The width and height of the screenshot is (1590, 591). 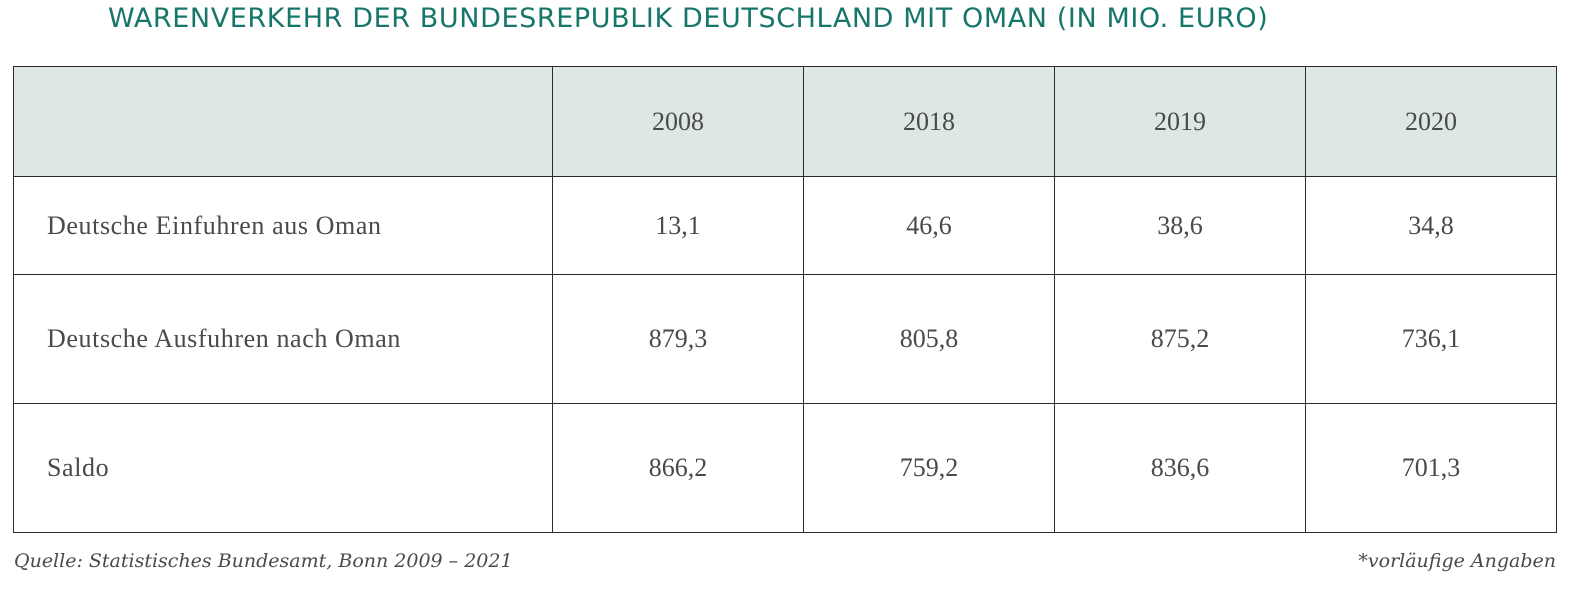 What do you see at coordinates (678, 468) in the screenshot?
I see `table-cell: 866,2` at bounding box center [678, 468].